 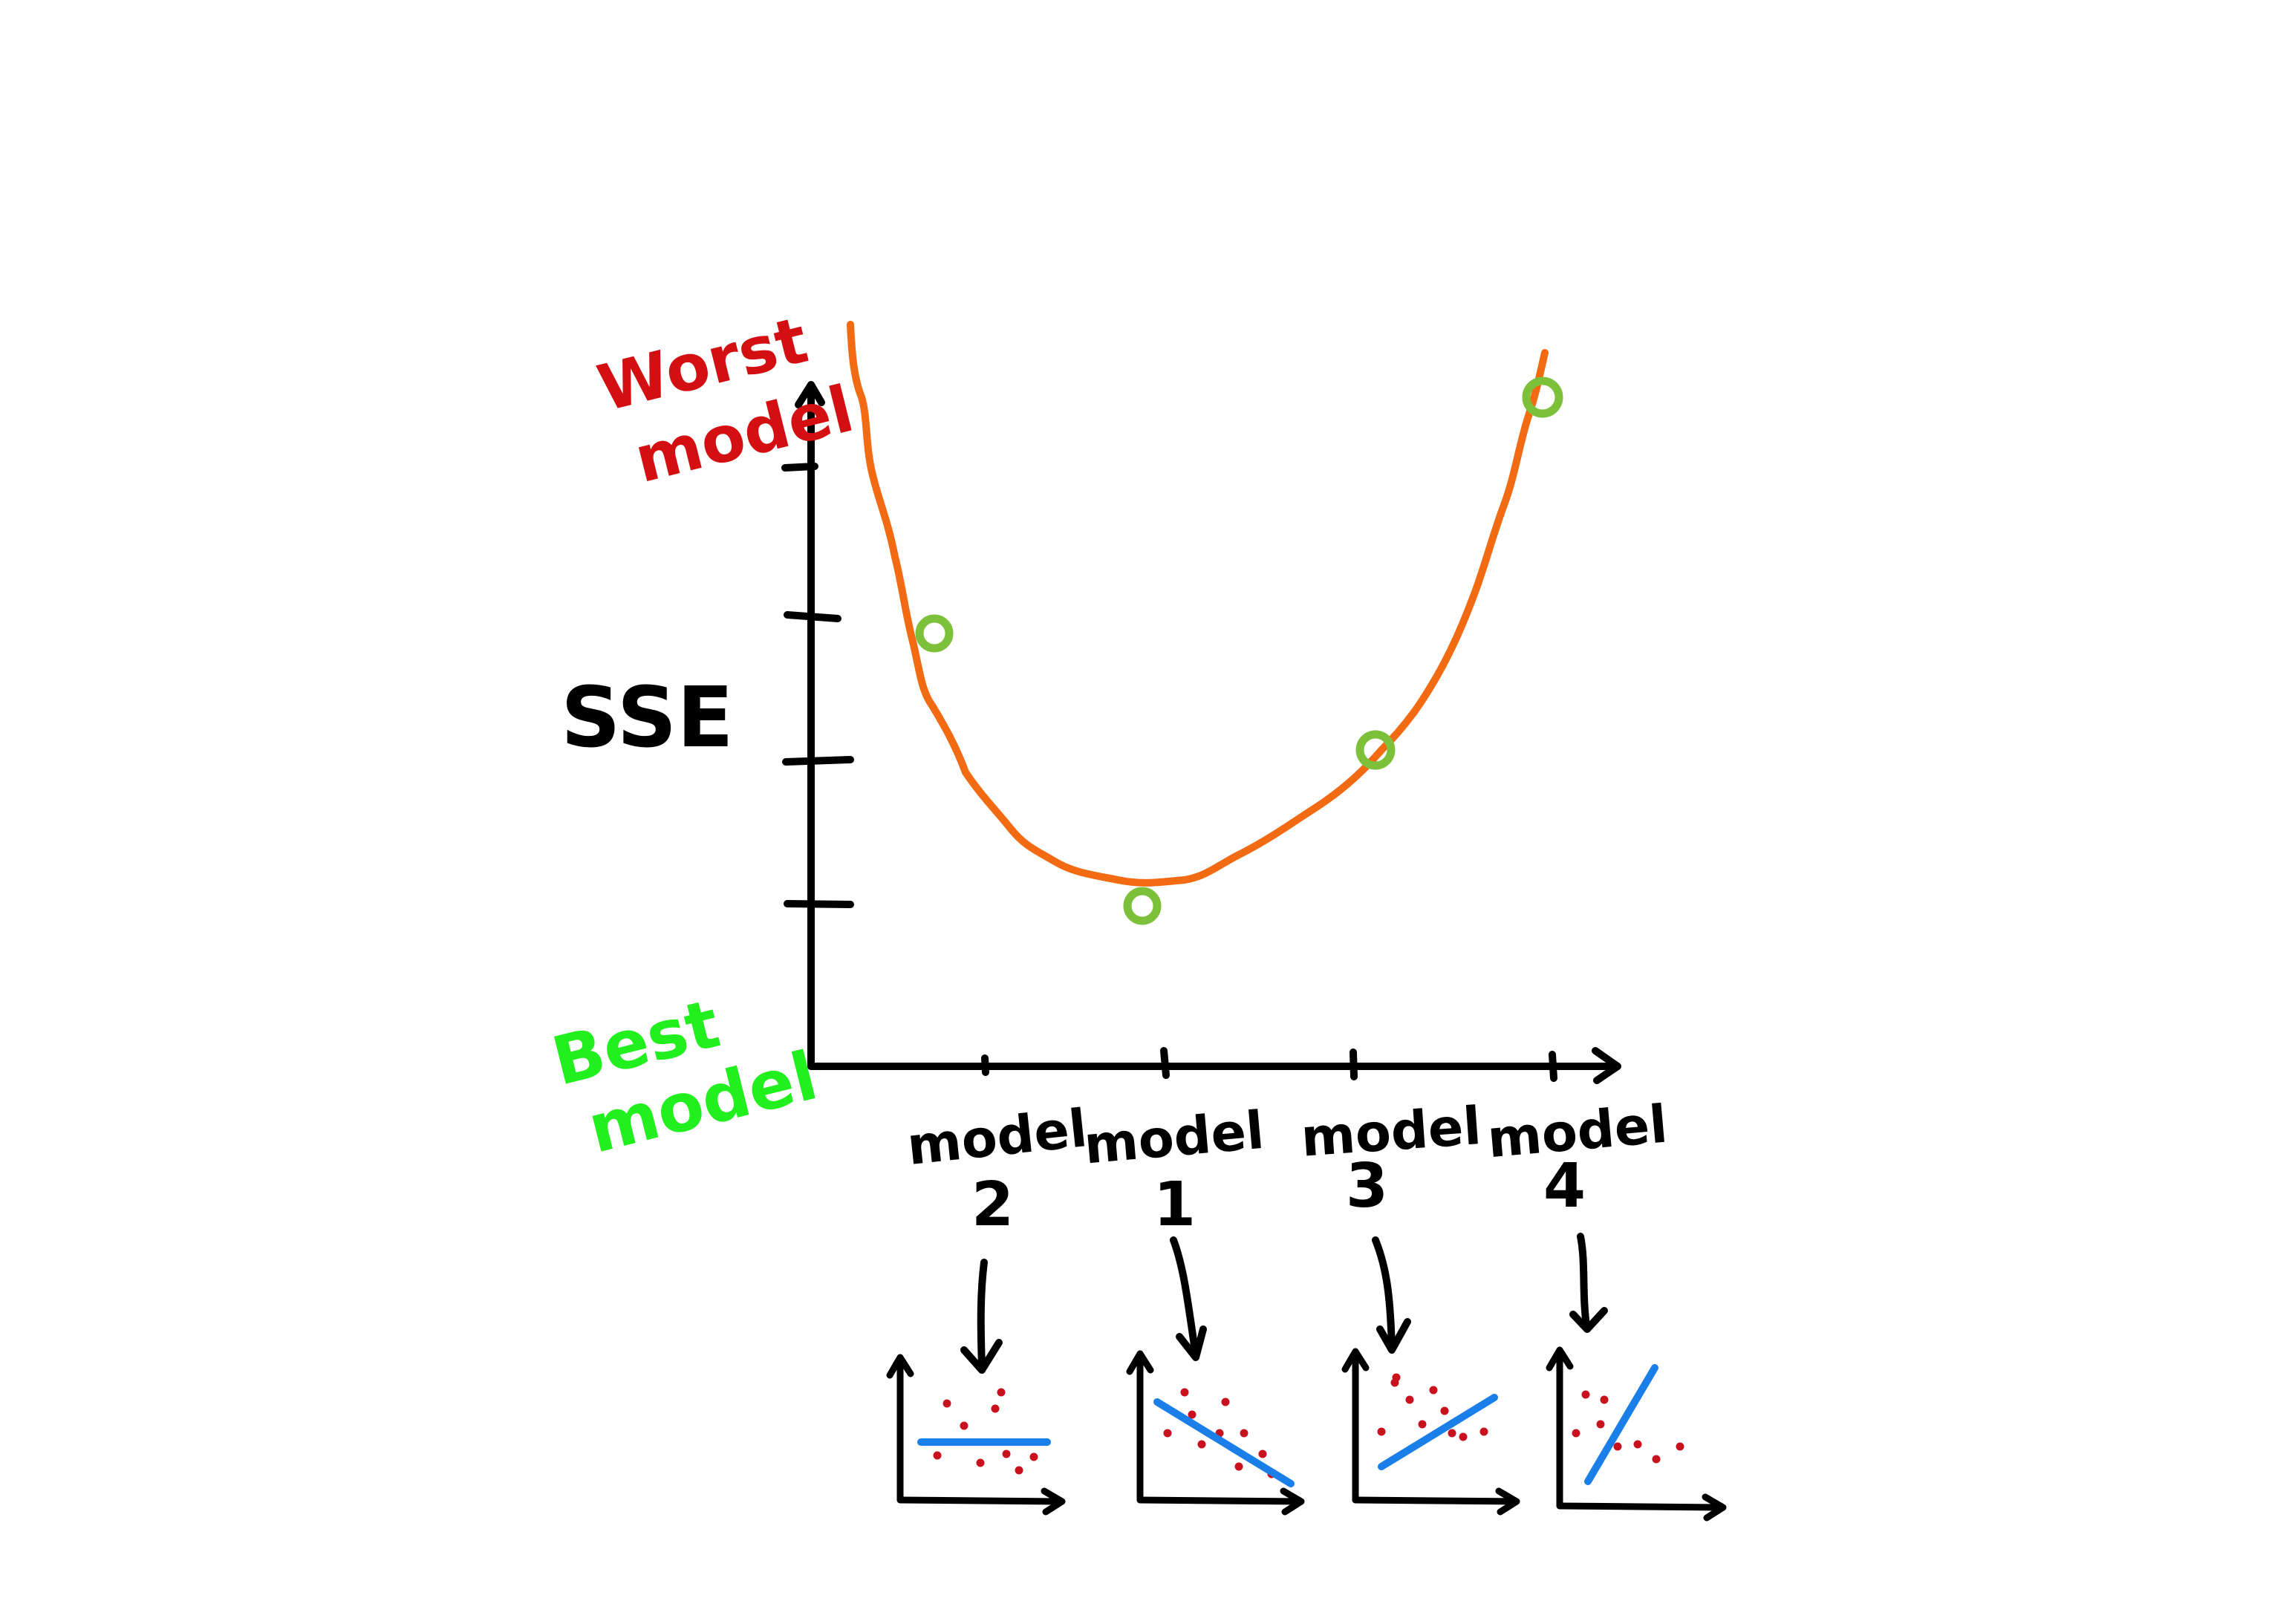 What do you see at coordinates (1191, 1343) in the screenshot?
I see `arrow-model-1-head` at bounding box center [1191, 1343].